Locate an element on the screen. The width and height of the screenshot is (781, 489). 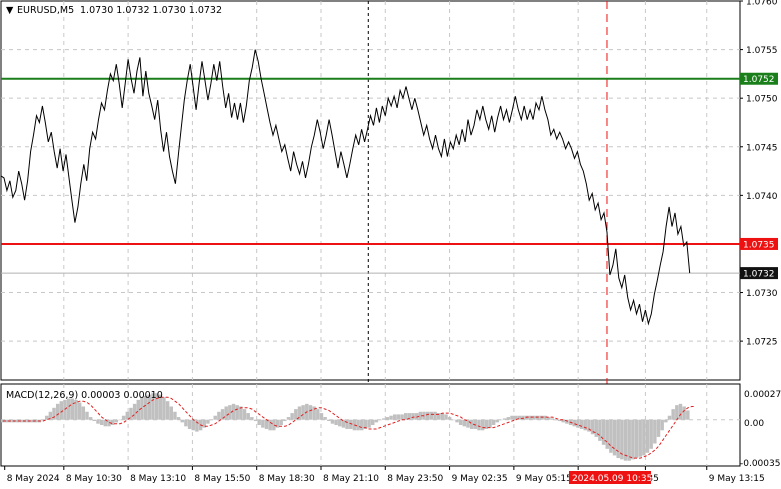
event-time-tag: 2024.05.09 10:35 is located at coordinates (610, 477).